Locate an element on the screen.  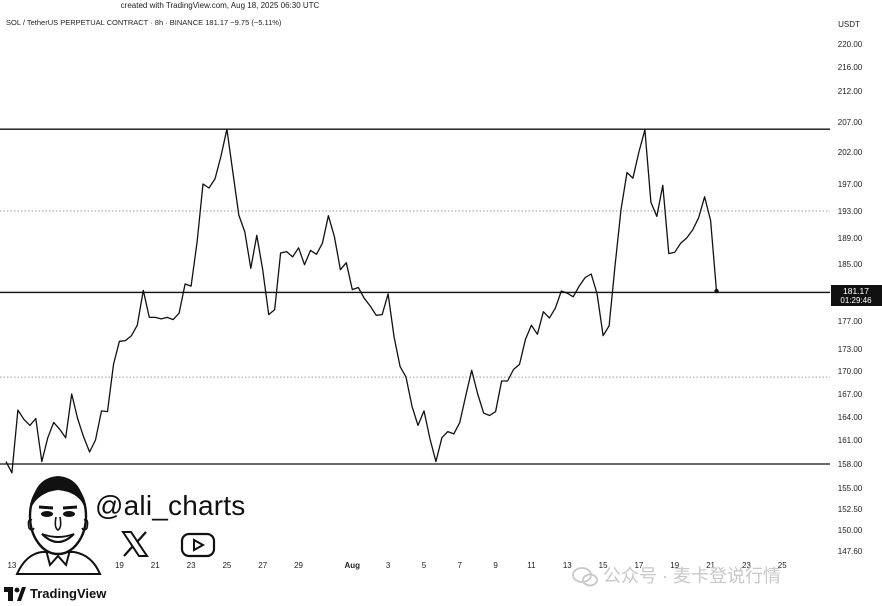
y-tick-label: 207.00 is located at coordinates (850, 122).